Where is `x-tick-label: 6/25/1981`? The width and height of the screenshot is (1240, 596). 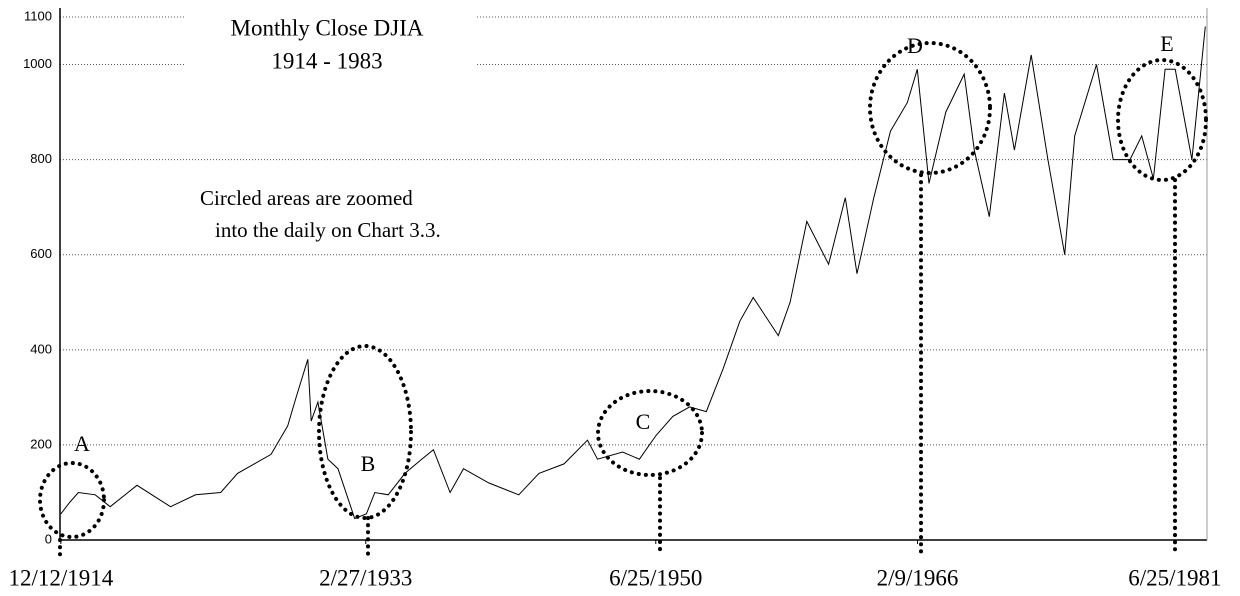
x-tick-label: 6/25/1981 is located at coordinates (1174, 577).